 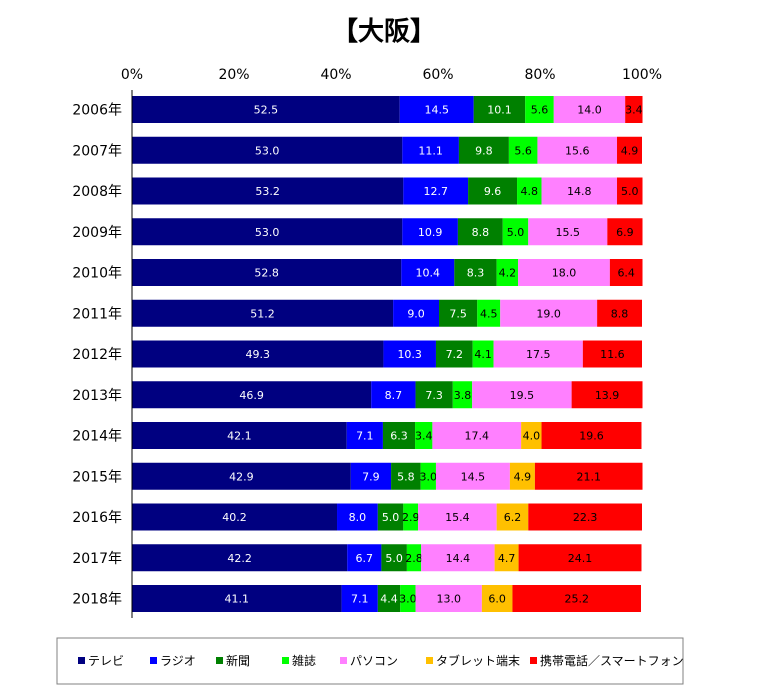 I want to click on x-tick-label: 80%, so click(x=539, y=75).